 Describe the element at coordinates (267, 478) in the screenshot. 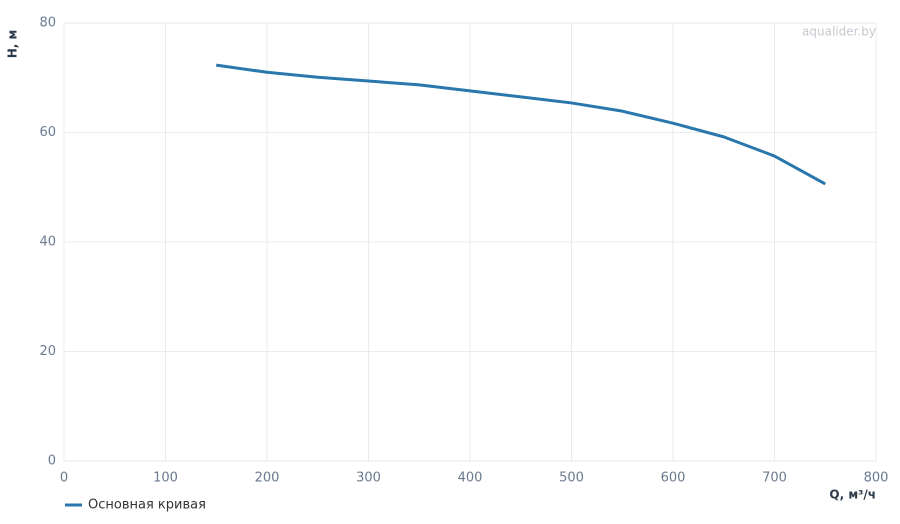

I see `x-tick-label: 200` at that location.